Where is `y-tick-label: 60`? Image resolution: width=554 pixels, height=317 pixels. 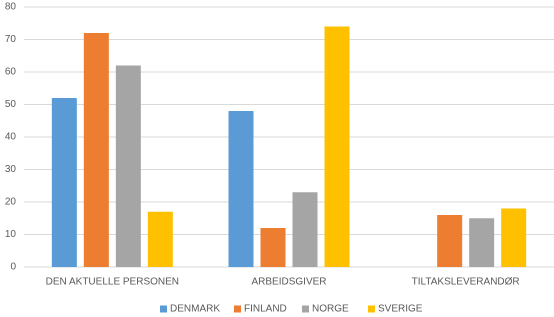
y-tick-label: 60 is located at coordinates (11, 72).